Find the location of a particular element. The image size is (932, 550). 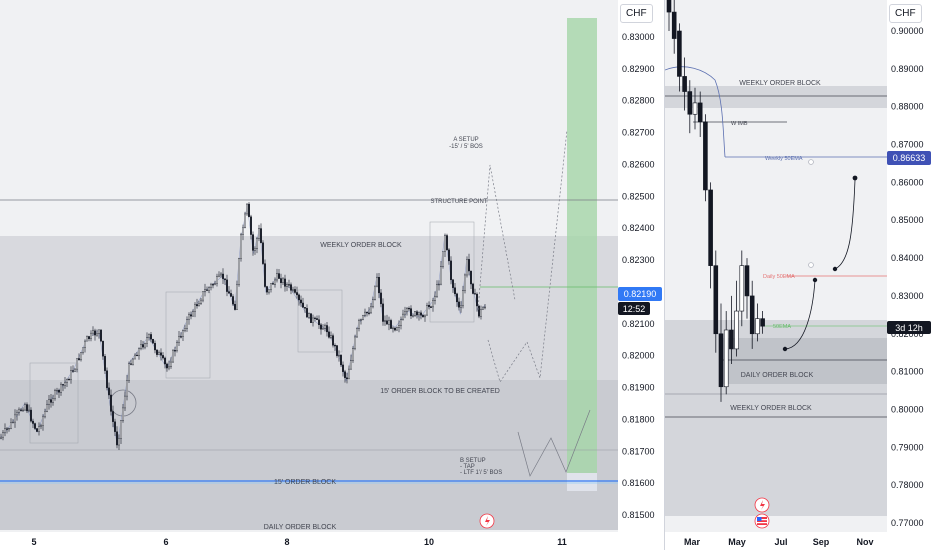

daily-order-block-label-right: DAILY ORDER BLOCK is located at coordinates (777, 375).